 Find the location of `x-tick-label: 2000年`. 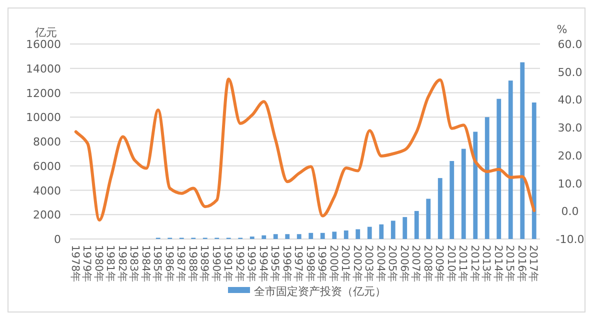

x-tick-label: 2000年 is located at coordinates (333, 264).